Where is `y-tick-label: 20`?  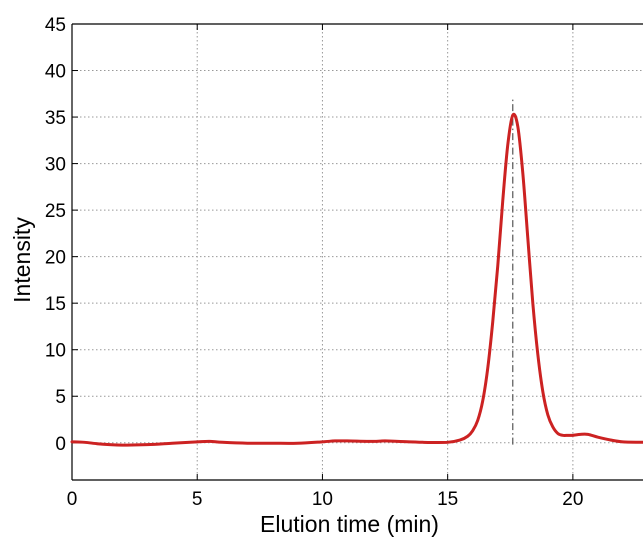
y-tick-label: 20 is located at coordinates (55, 258).